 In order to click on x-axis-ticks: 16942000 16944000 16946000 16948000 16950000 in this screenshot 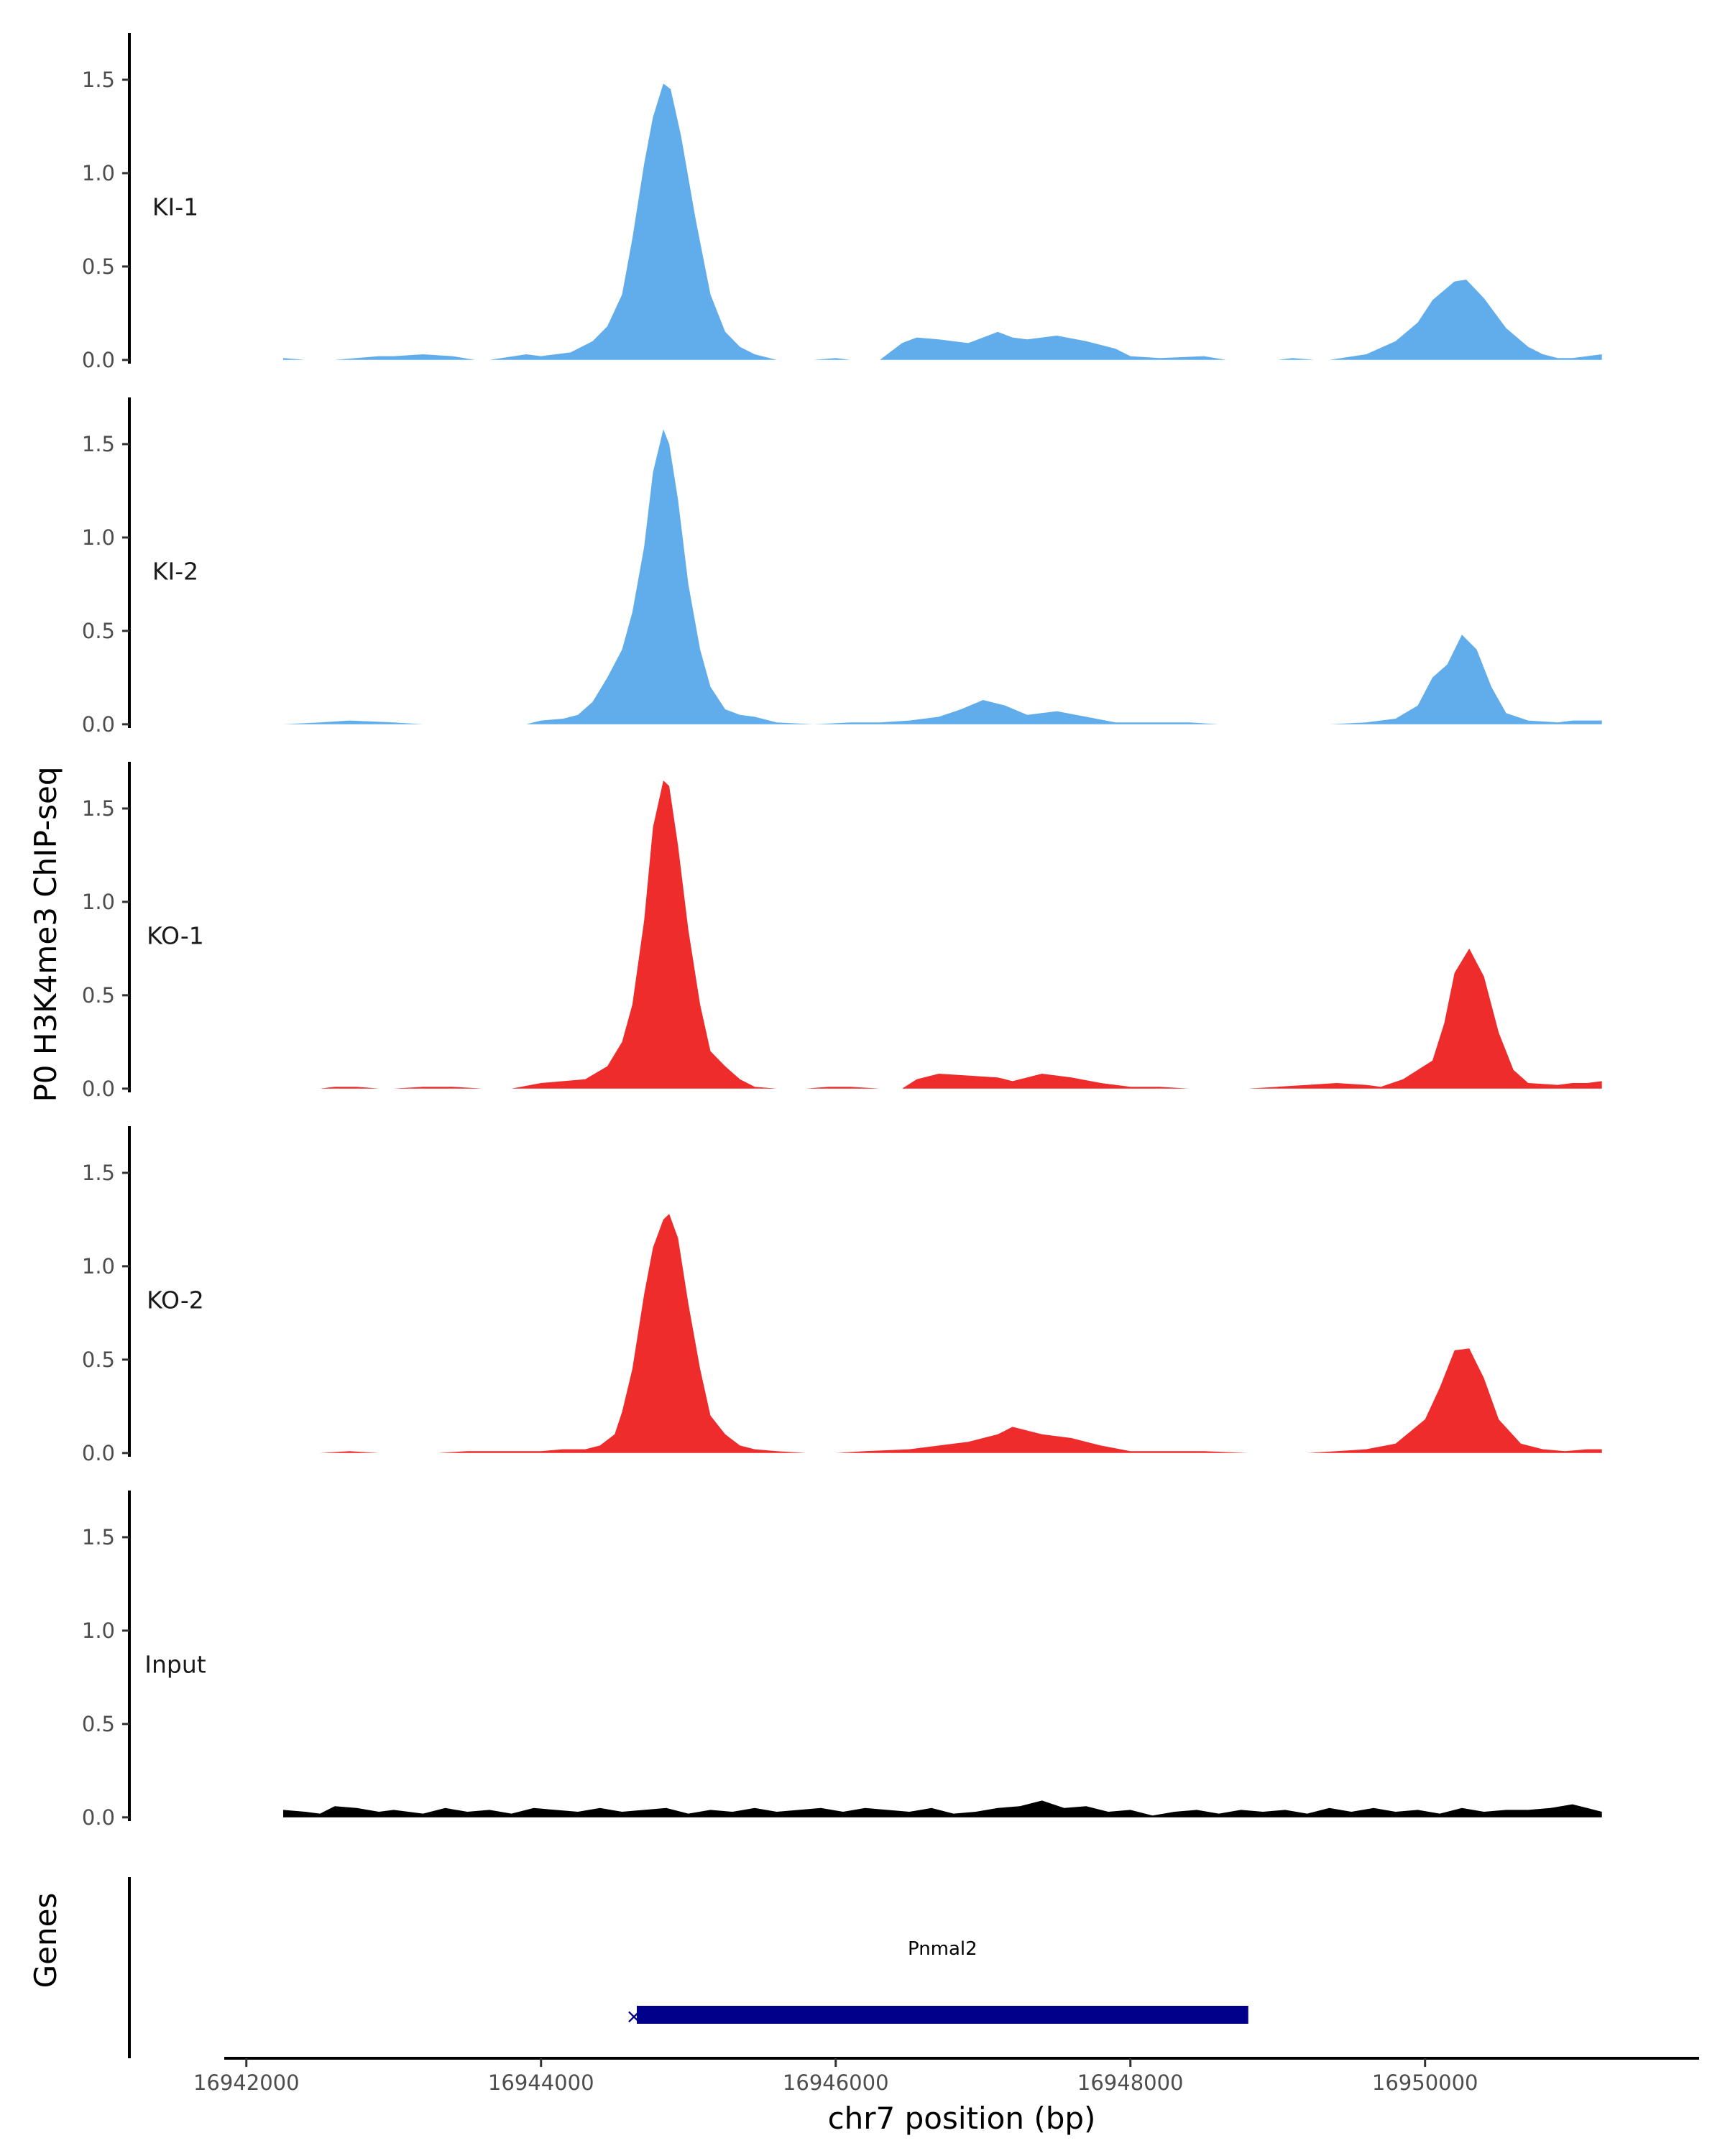, I will do `click(835, 2076)`.